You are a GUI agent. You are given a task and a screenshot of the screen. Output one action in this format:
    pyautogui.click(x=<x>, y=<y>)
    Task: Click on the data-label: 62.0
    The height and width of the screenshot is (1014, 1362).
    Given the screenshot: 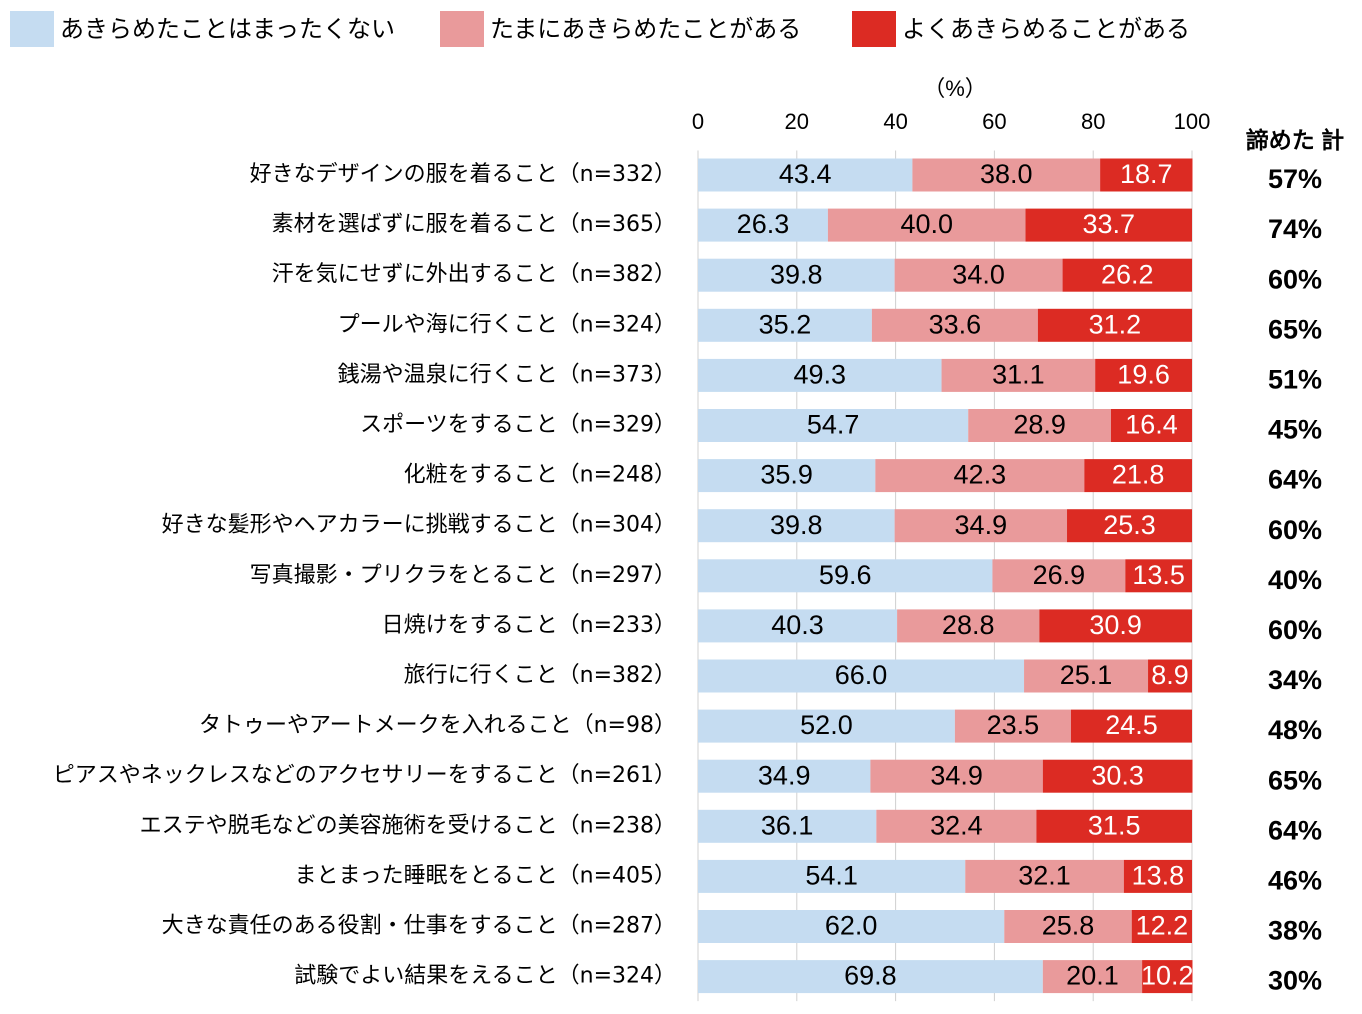 What is the action you would take?
    pyautogui.click(x=851, y=926)
    